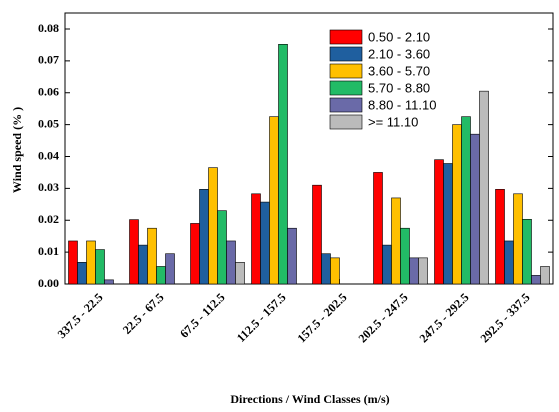 Image resolution: width=559 pixels, height=412 pixels. What do you see at coordinates (48, 155) in the screenshot?
I see `y-tick-label: 0.04` at bounding box center [48, 155].